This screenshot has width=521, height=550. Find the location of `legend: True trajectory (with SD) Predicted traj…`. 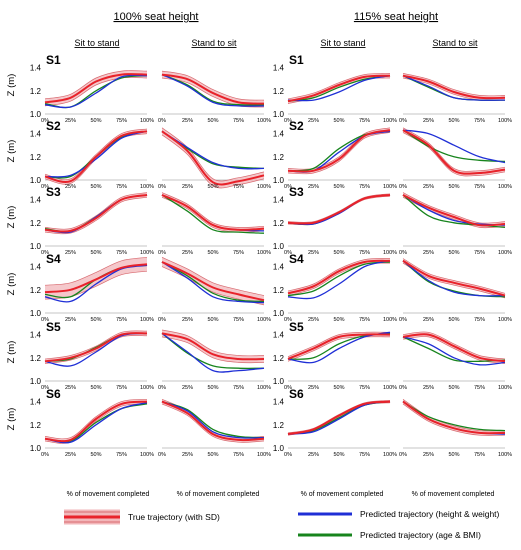

legend: True trajectory (with SD) Predicted traj… is located at coordinates (282, 524).